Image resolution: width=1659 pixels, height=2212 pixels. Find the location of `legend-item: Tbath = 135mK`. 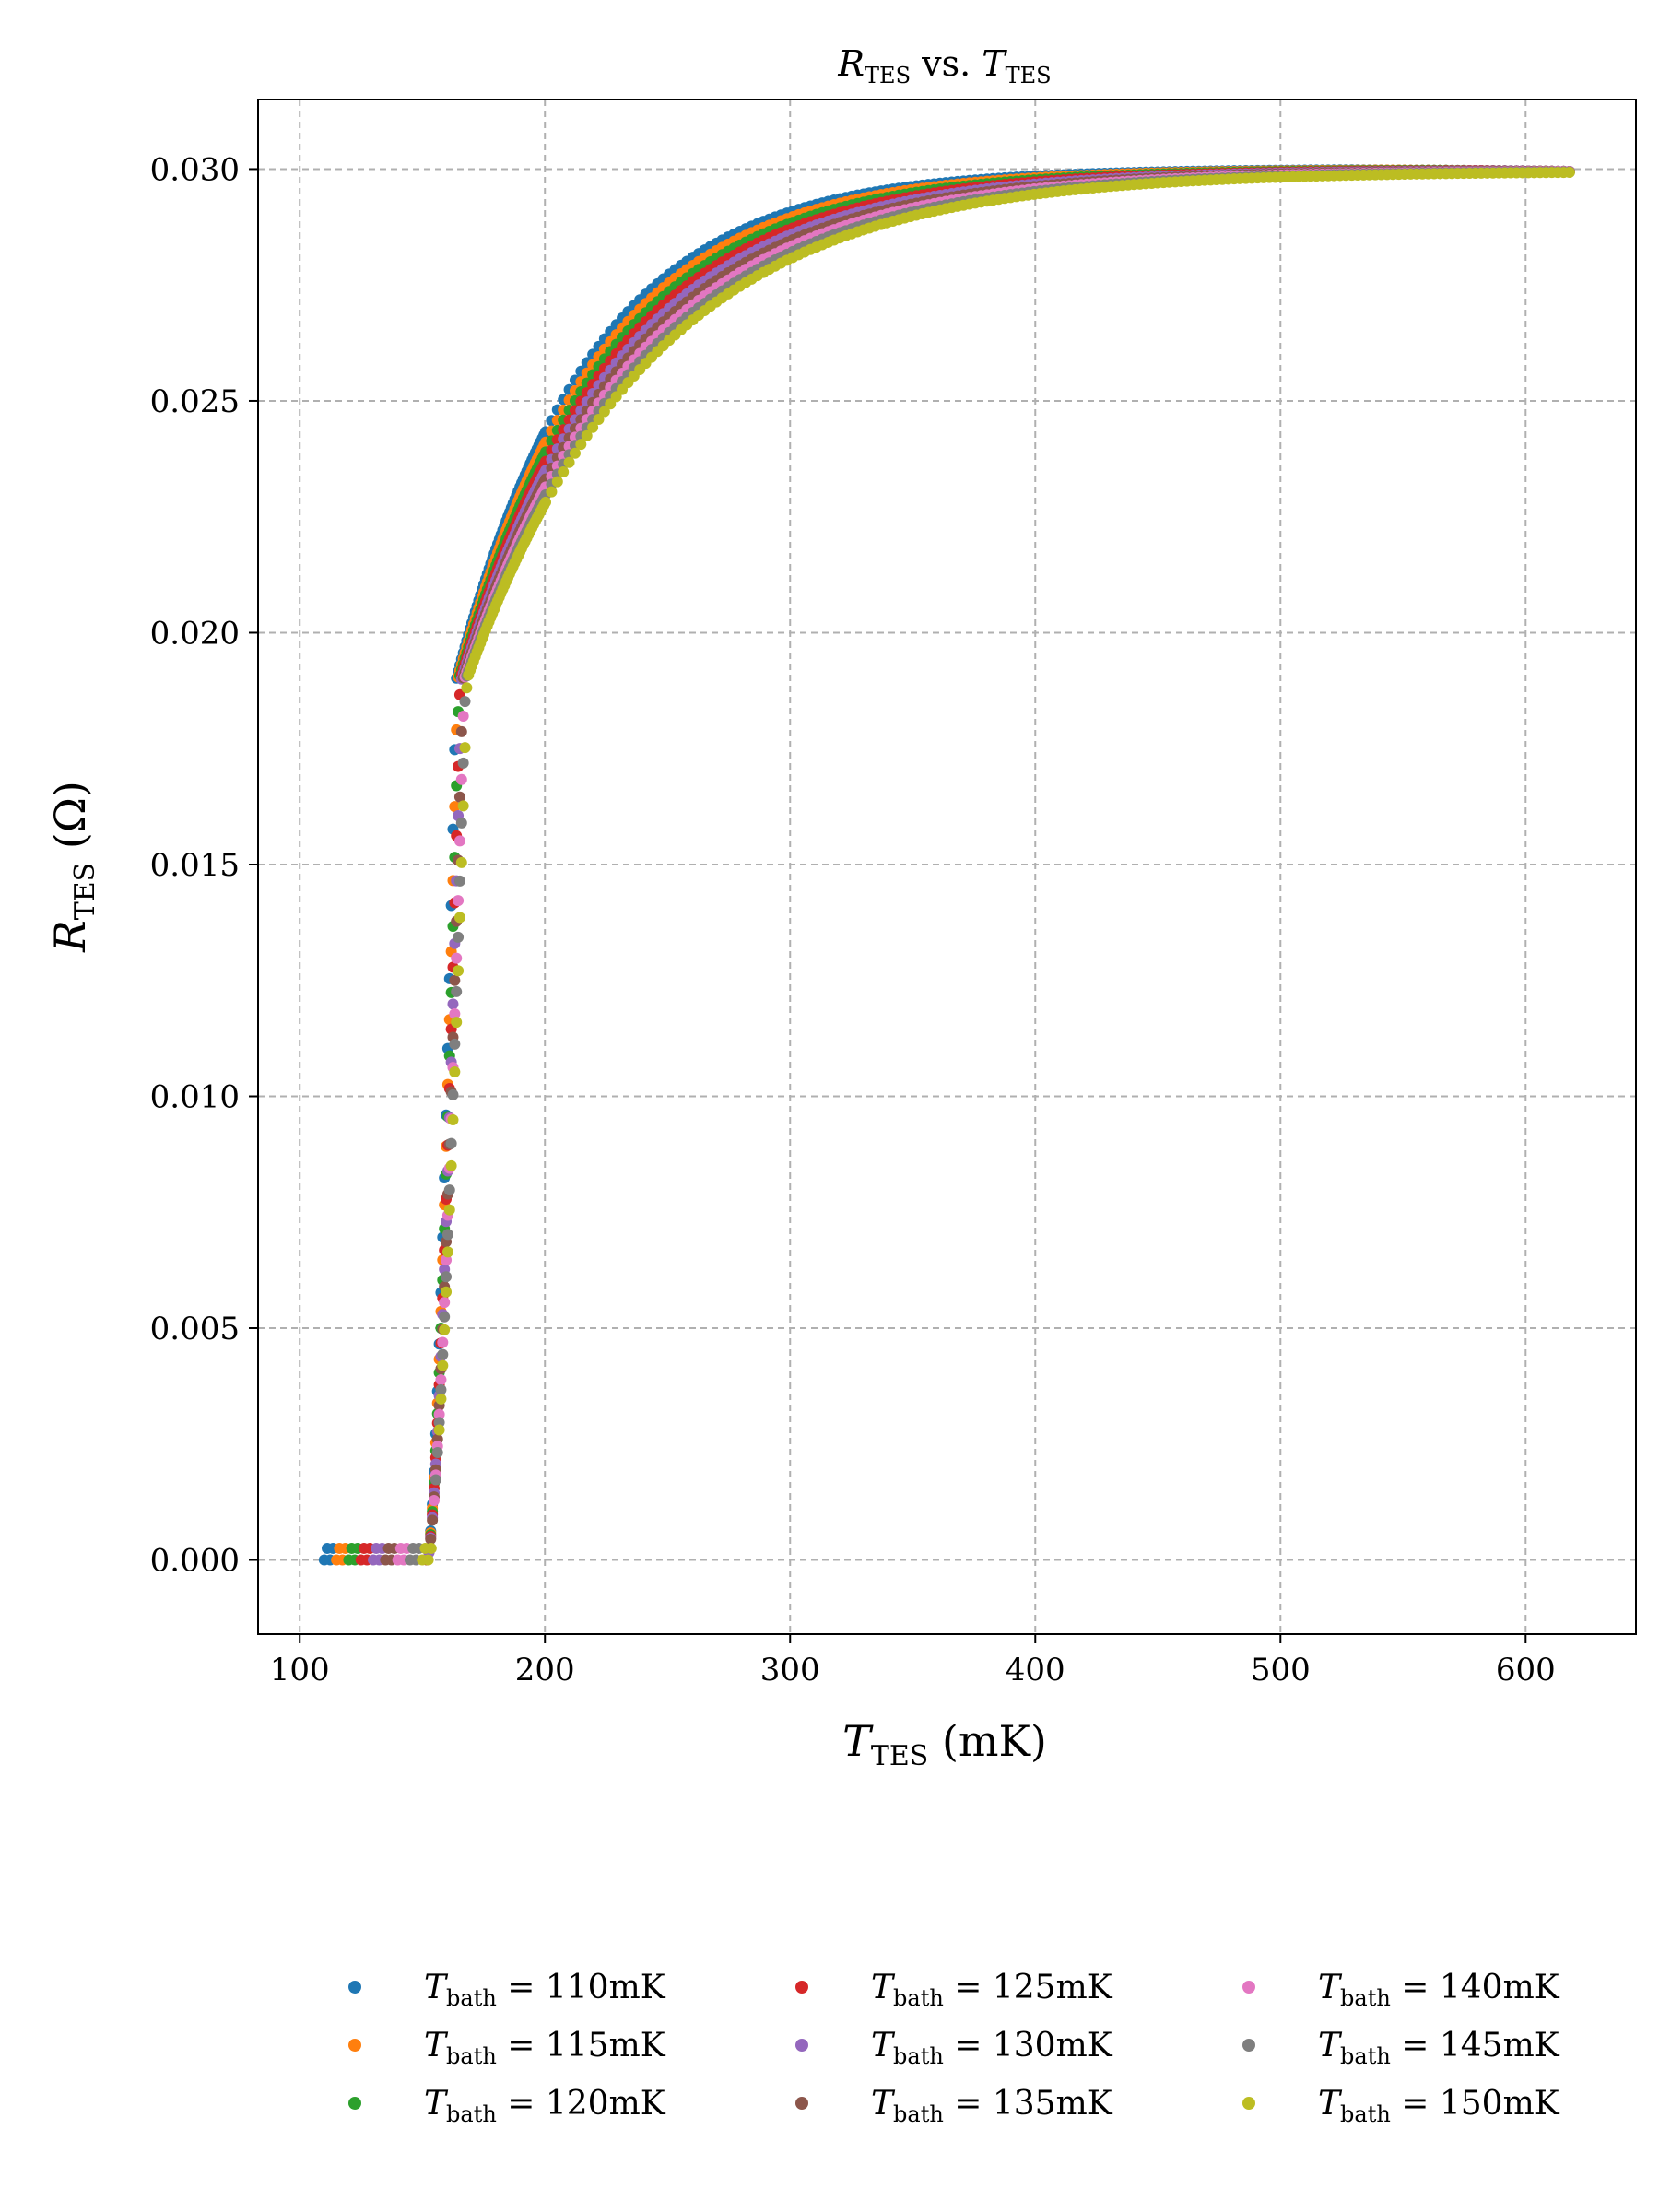

legend-item: Tbath = 135mK is located at coordinates (954, 2106).